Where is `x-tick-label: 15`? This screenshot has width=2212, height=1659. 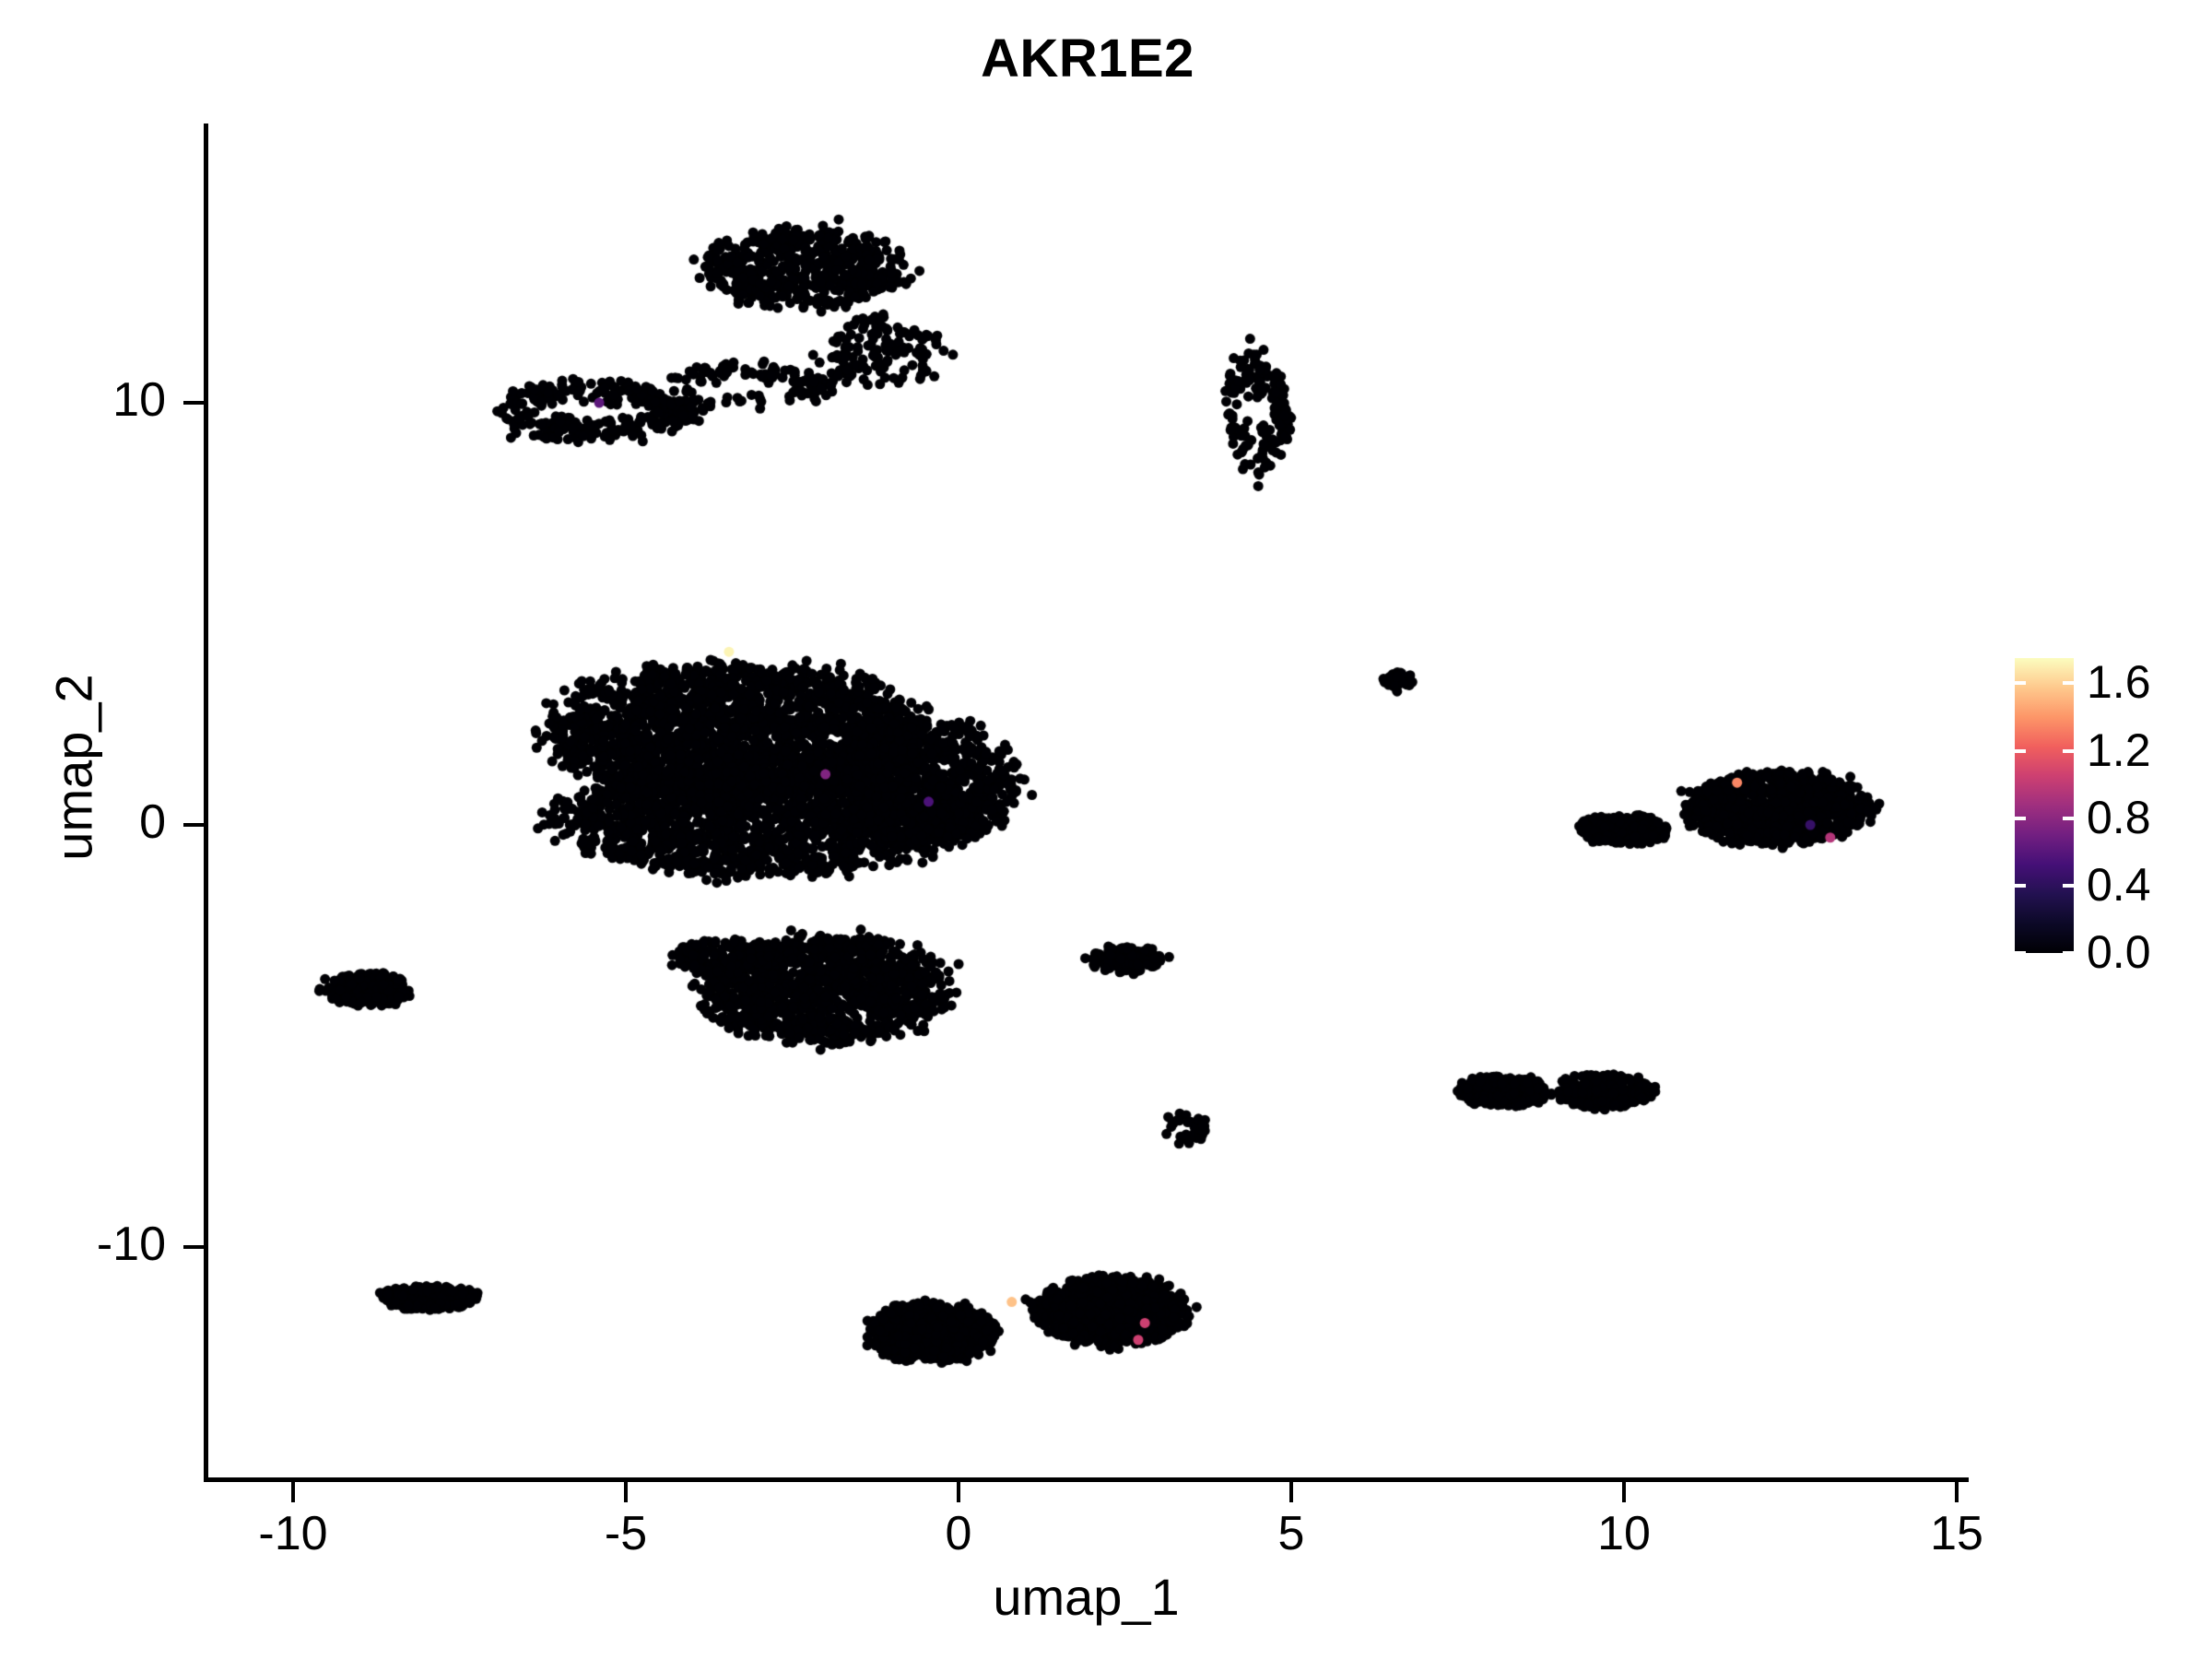
x-tick-label: 15 is located at coordinates (1956, 1533).